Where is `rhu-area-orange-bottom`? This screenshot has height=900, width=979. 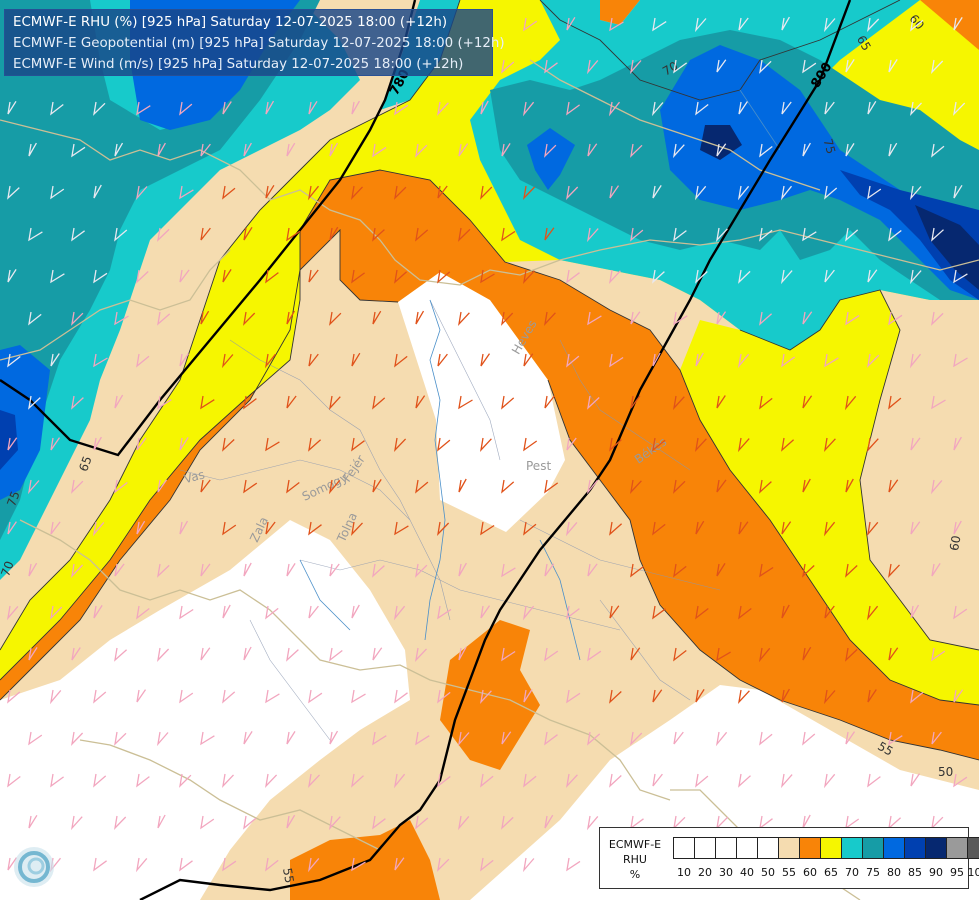 rhu-area-orange-bottom is located at coordinates (365, 860).